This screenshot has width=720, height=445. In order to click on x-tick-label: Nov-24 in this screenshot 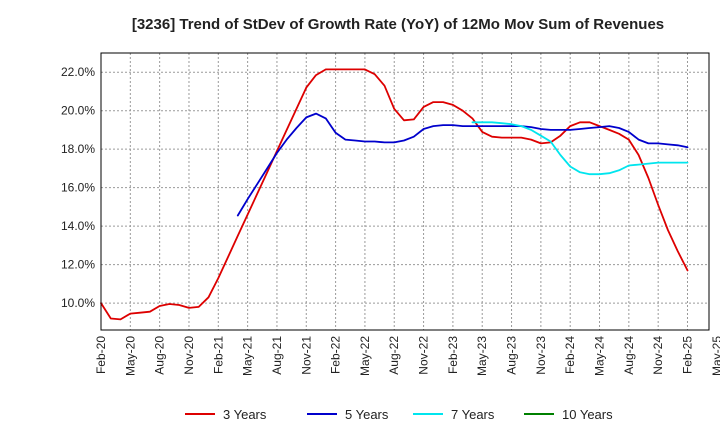, I will do `click(658, 355)`.